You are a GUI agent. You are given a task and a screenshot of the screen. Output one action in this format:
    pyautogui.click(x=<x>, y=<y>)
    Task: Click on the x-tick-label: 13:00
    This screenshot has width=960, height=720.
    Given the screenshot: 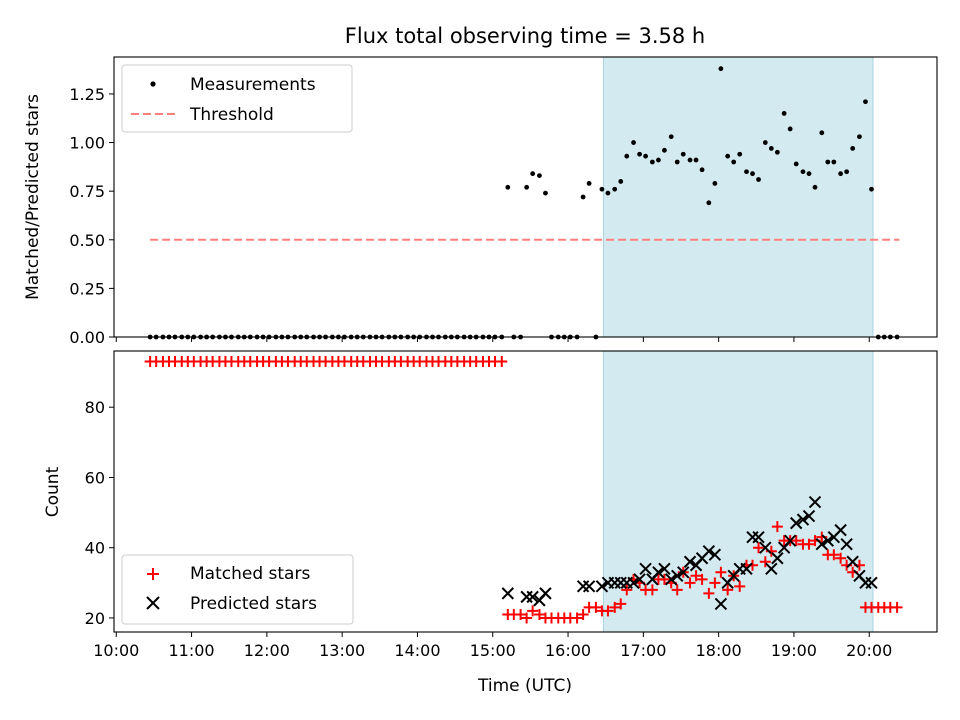 What is the action you would take?
    pyautogui.click(x=342, y=650)
    